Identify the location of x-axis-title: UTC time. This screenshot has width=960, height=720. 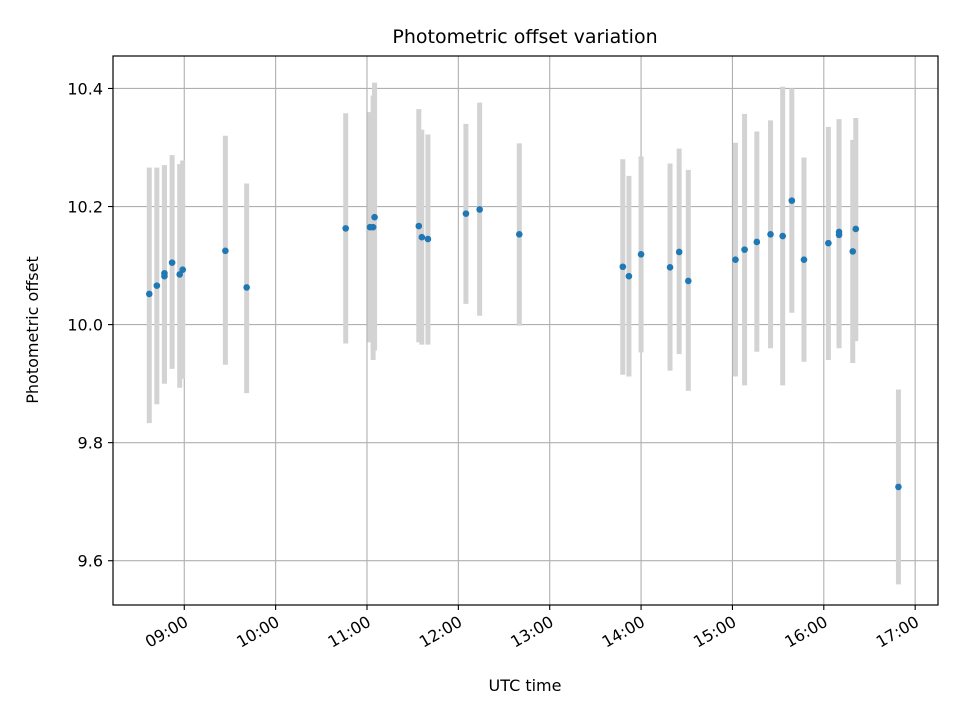
(525, 685).